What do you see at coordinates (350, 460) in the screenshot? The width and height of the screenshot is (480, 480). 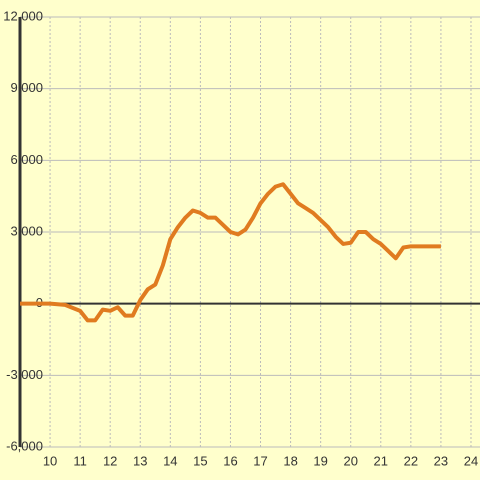 I see `x-tick-label: 20` at bounding box center [350, 460].